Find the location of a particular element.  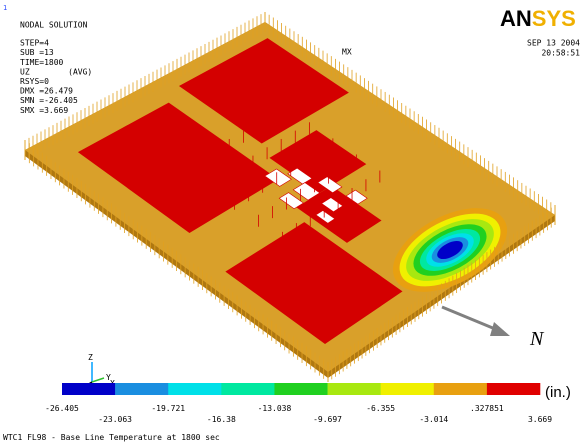

legend-label: -6.355 is located at coordinates (380, 408).